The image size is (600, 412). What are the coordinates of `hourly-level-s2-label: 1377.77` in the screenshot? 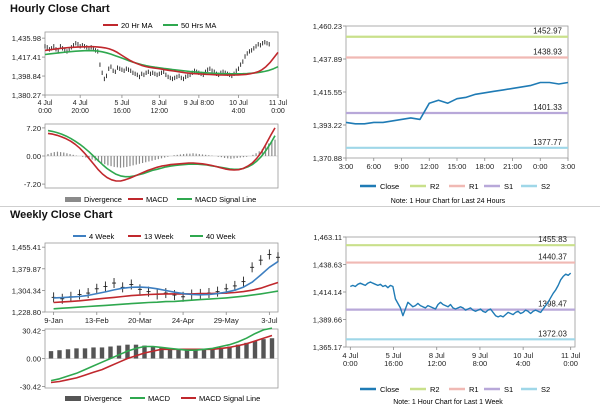 It's located at (547, 142).